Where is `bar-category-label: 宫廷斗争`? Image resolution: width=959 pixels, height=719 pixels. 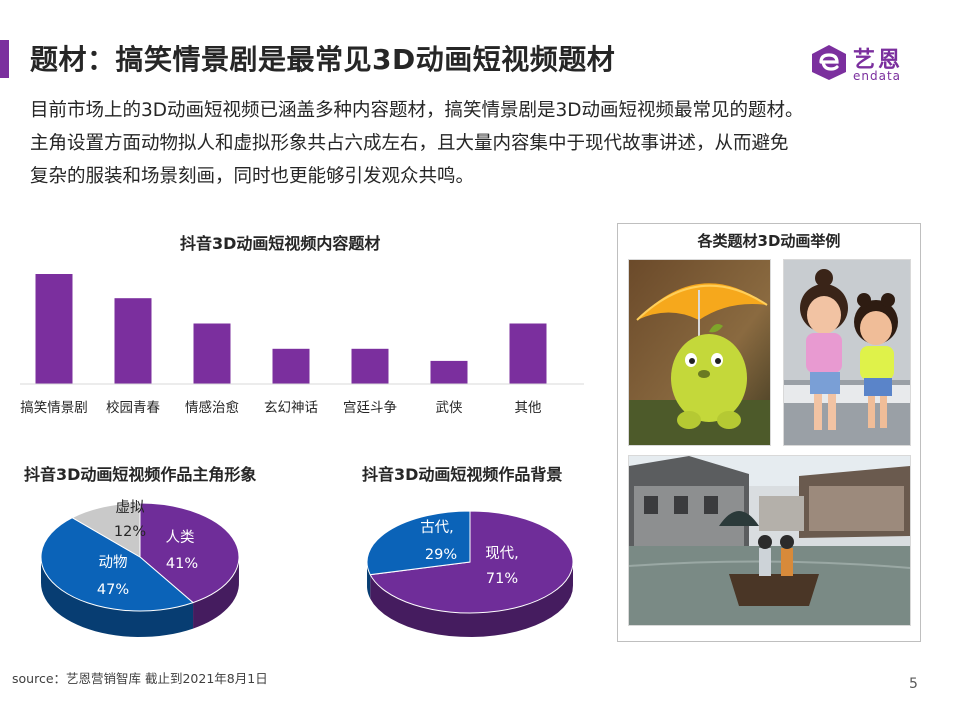 bar-category-label: 宫廷斗争 is located at coordinates (370, 408).